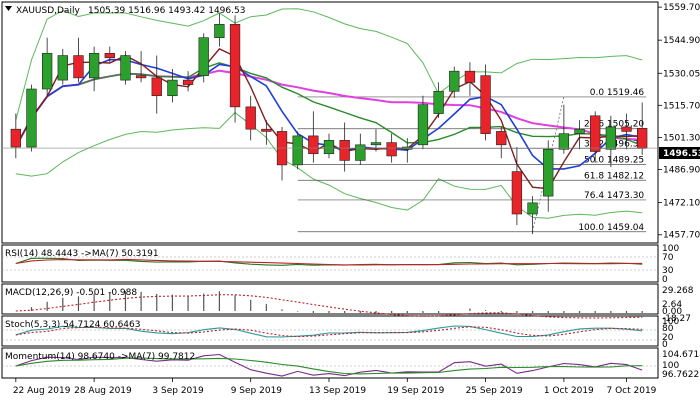 This screenshot has height=400, width=700. Describe the element at coordinates (665, 280) in the screenshot. I see `rsi-tick-0: 0` at that location.